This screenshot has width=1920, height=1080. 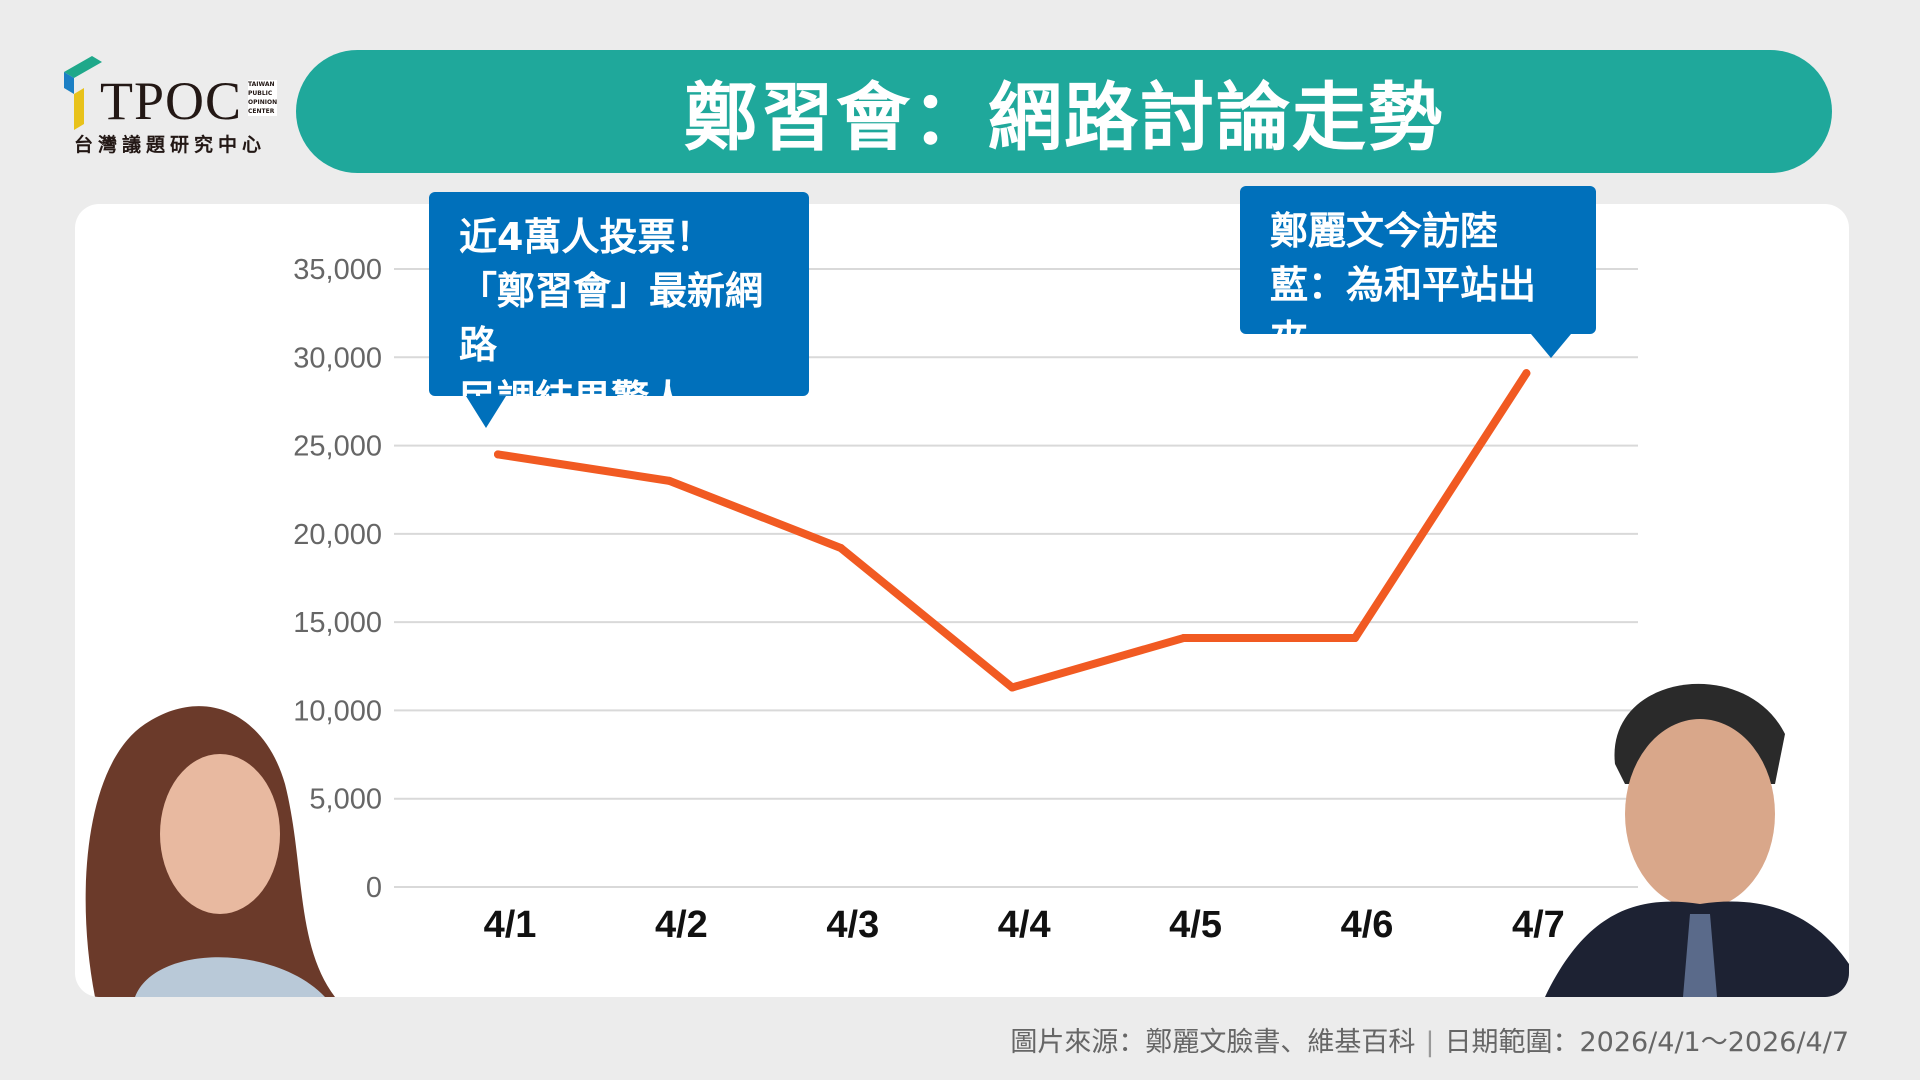 What do you see at coordinates (1024, 925) in the screenshot?
I see `x-tick-label: 4/4` at bounding box center [1024, 925].